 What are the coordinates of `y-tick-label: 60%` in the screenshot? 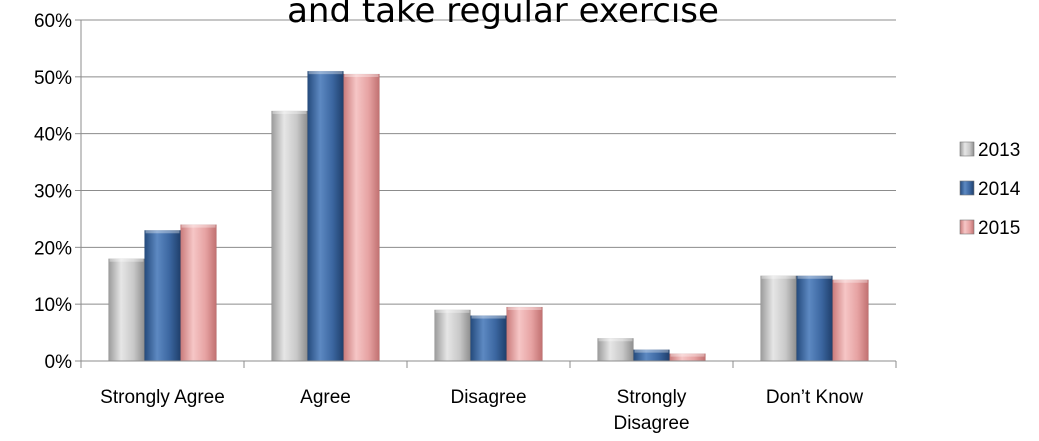 It's located at (53, 21).